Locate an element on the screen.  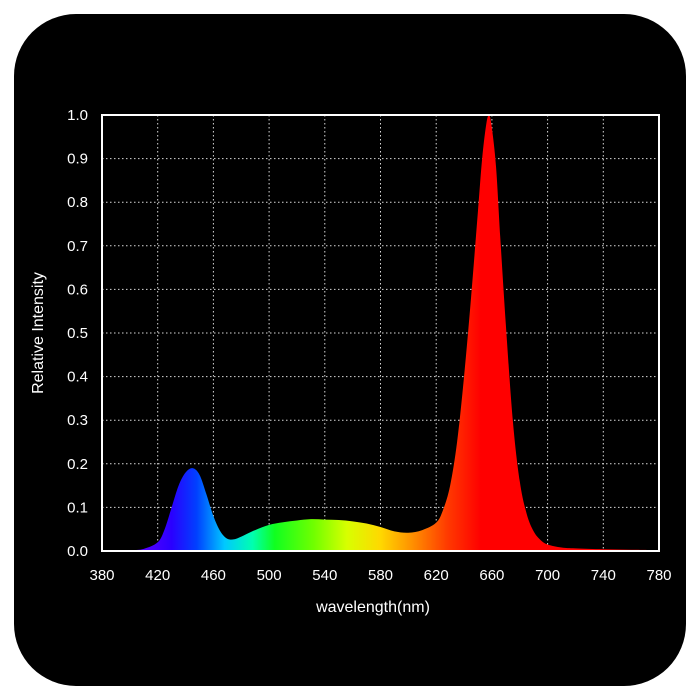
x-tick-label: 580 is located at coordinates (380, 575).